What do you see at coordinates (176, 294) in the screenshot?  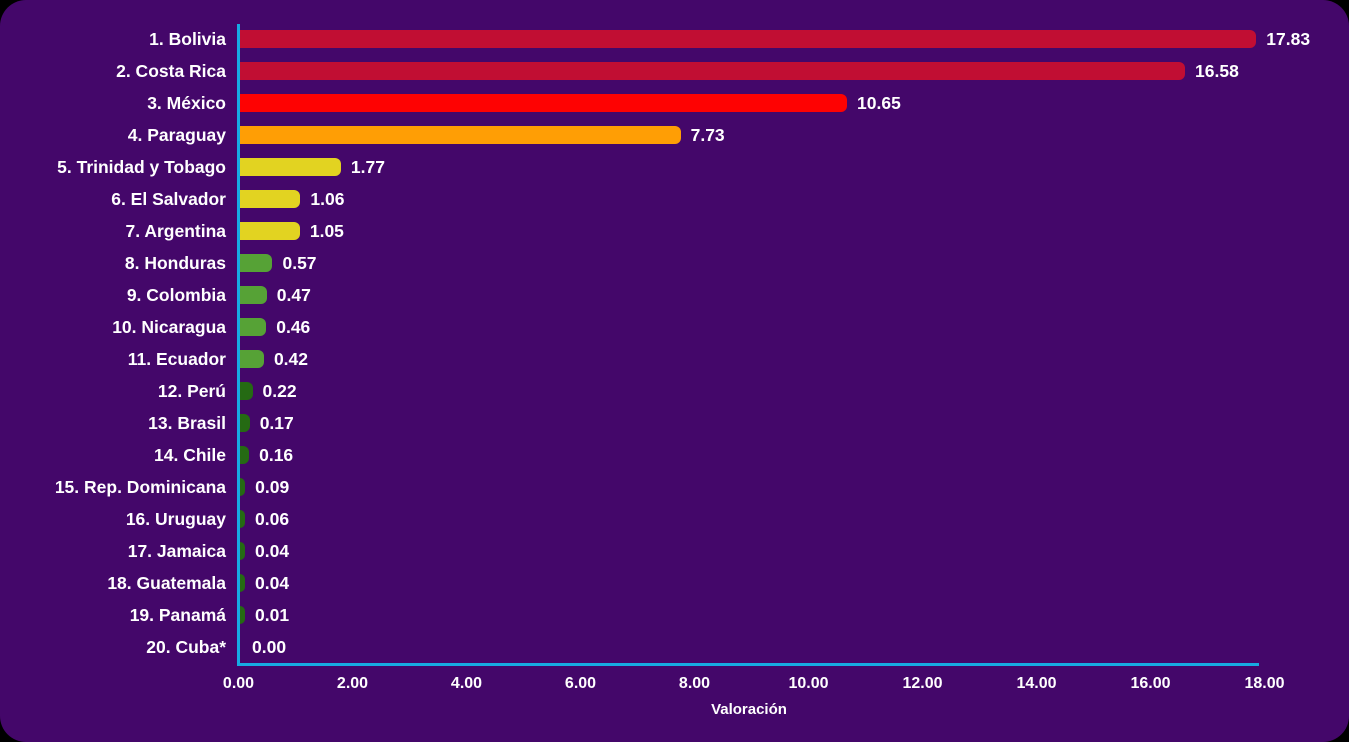 I see `category-label: 9. Colombia` at bounding box center [176, 294].